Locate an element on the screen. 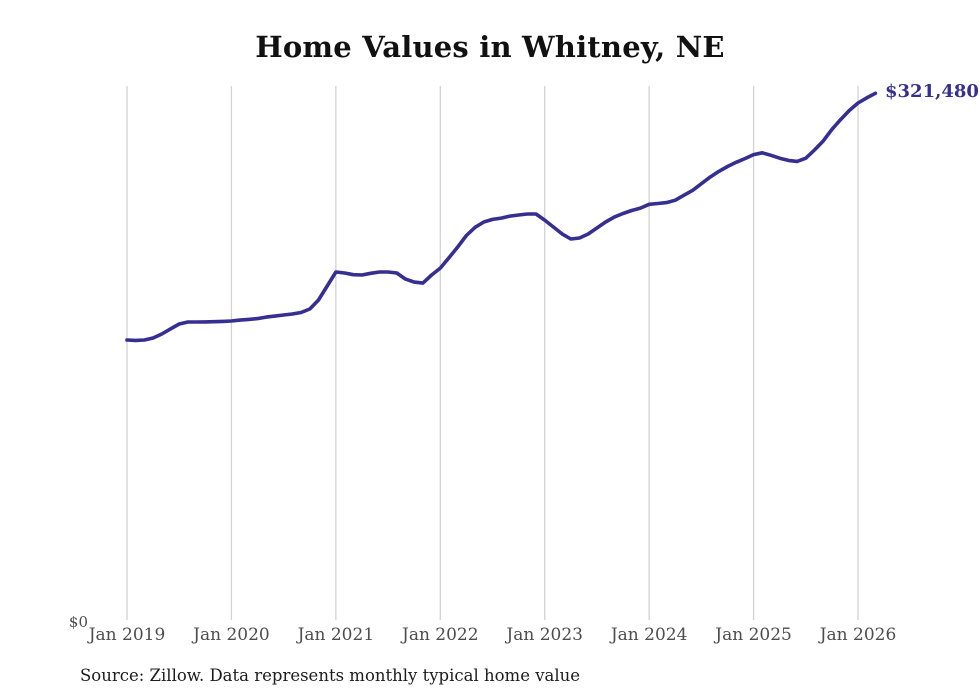  latest-value-label: $321,480 is located at coordinates (932, 91).